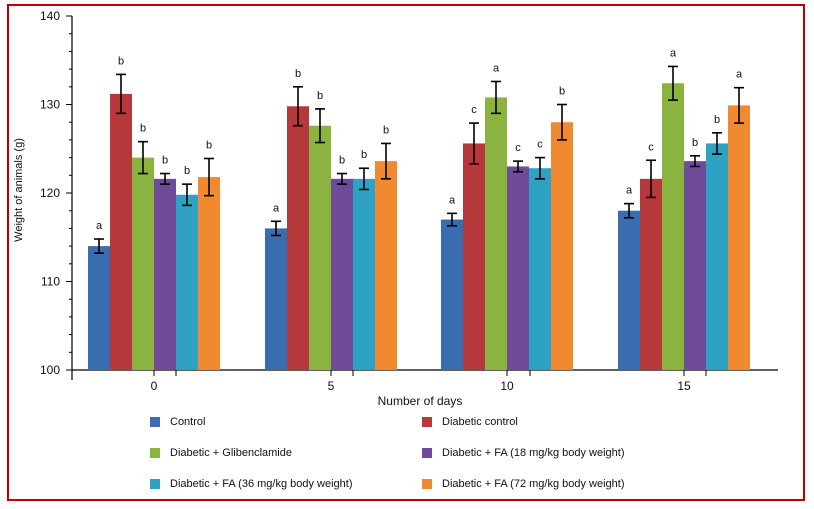  I want to click on legend-item: Diabetic + FA (36 mg/kg body weight), so click(251, 484).